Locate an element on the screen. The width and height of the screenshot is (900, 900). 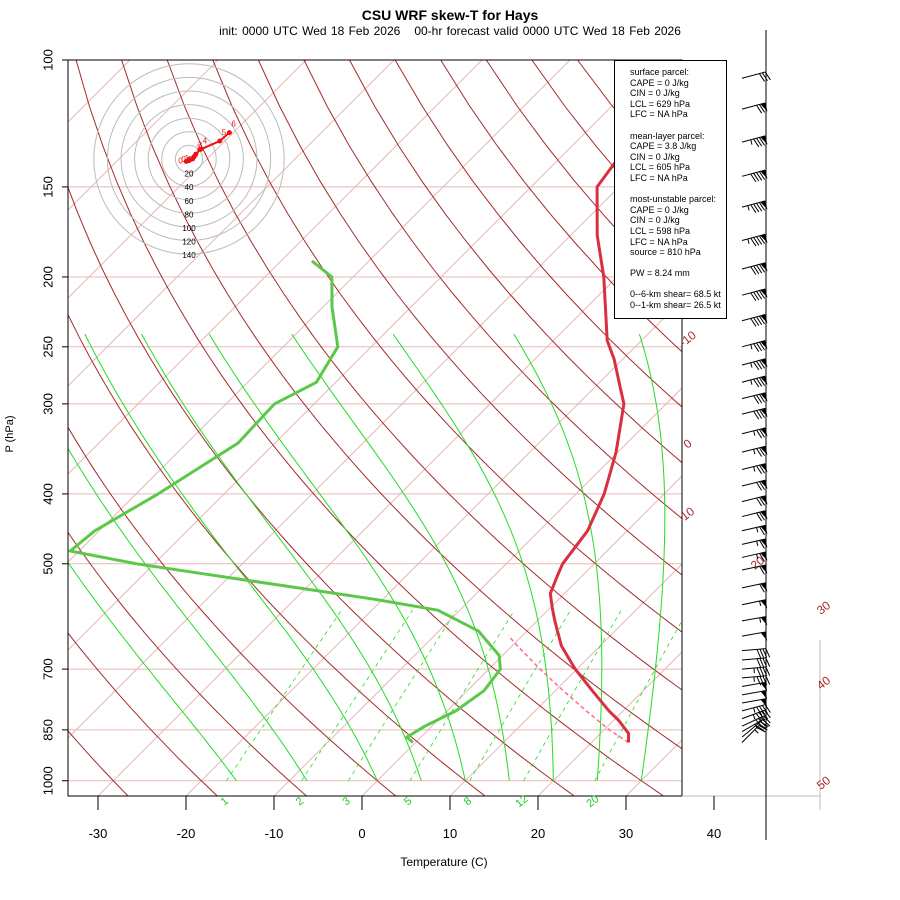
hodograph-height-label: 1 is located at coordinates (187, 158).